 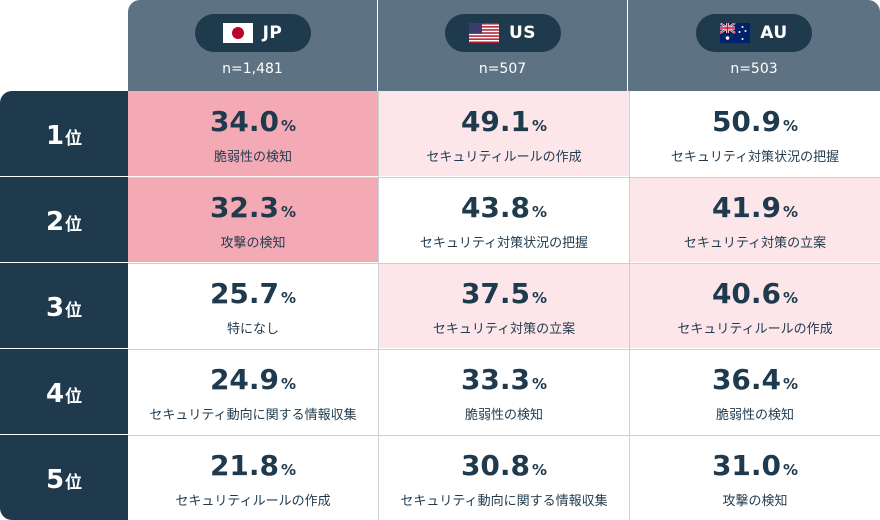 I want to click on sample-size: n=1,481, so click(x=252, y=69).